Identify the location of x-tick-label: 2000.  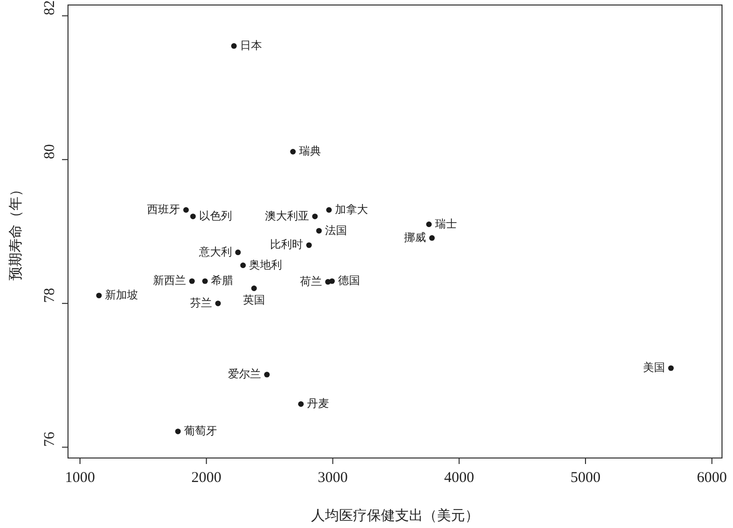
(206, 478).